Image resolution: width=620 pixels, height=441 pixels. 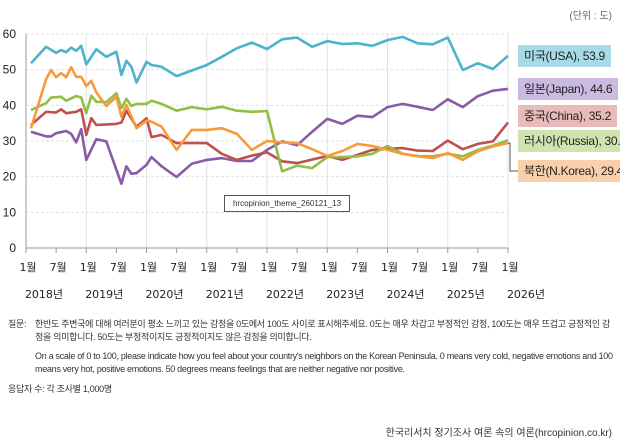 What do you see at coordinates (285, 294) in the screenshot?
I see `x-year-label: 2022년` at bounding box center [285, 294].